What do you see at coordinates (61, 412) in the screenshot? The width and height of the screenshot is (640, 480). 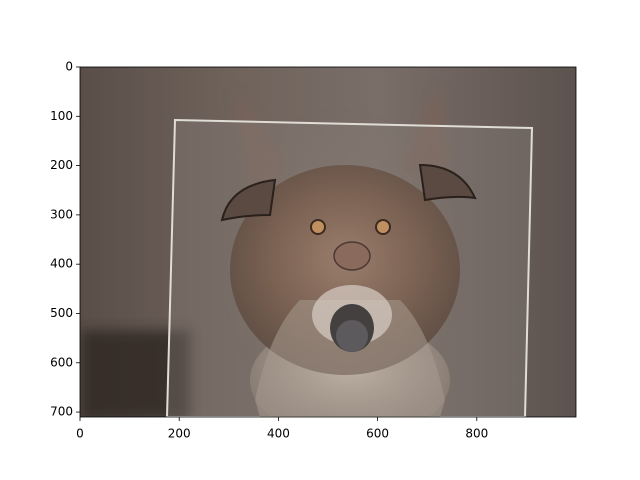 I see `y-tick-label: 700` at bounding box center [61, 412].